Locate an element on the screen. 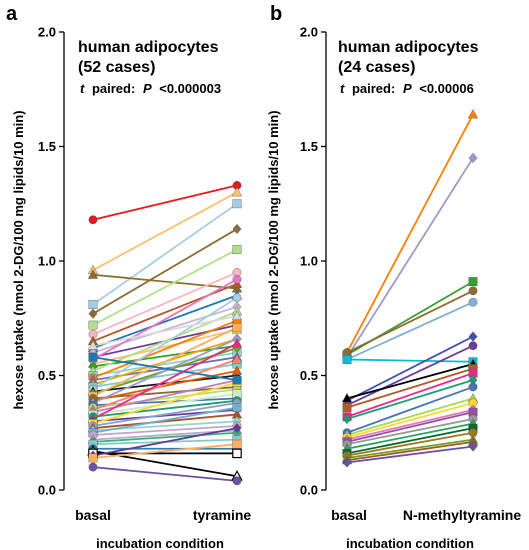 The height and width of the screenshot is (550, 529). panel-b-stat-value: <0.00006 is located at coordinates (446, 88).